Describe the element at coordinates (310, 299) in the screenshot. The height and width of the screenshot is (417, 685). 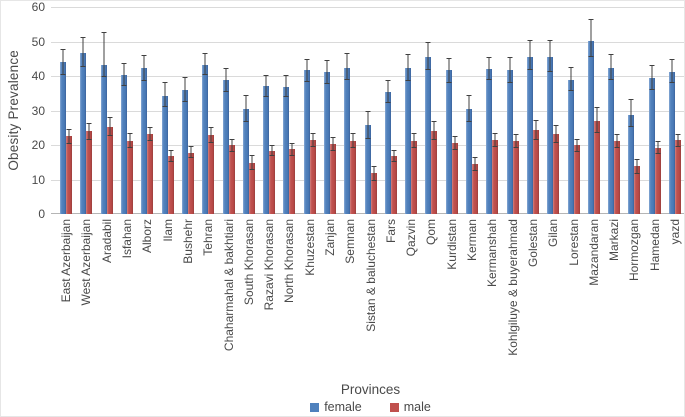
I see `x-category-cell: Khuzestan` at that location.